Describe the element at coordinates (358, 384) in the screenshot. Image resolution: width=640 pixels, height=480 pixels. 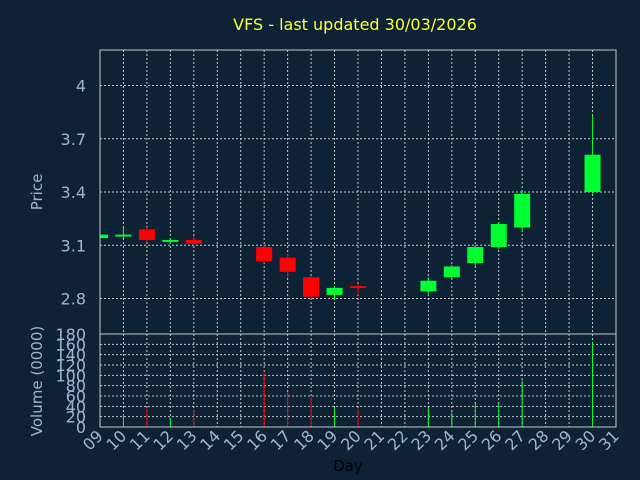
I see `volume-bars` at that location.